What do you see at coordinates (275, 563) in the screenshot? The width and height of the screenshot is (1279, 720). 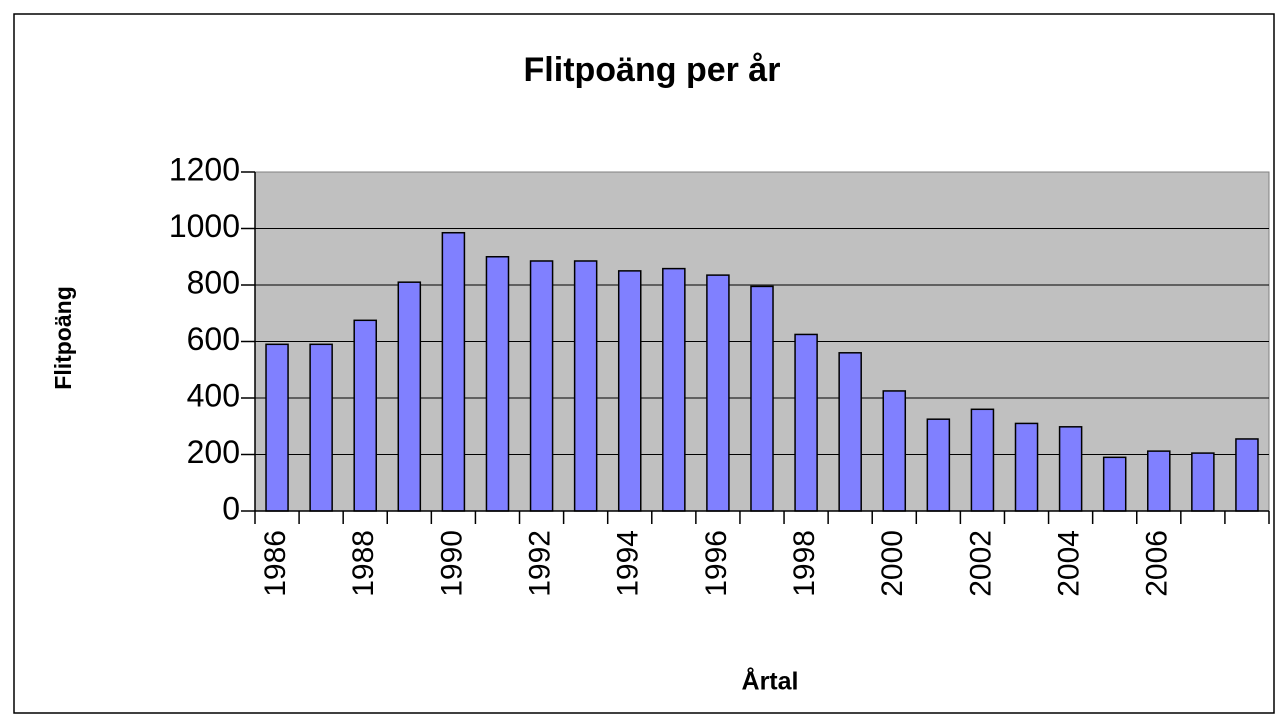 I see `x-tick-label: 1986` at bounding box center [275, 563].